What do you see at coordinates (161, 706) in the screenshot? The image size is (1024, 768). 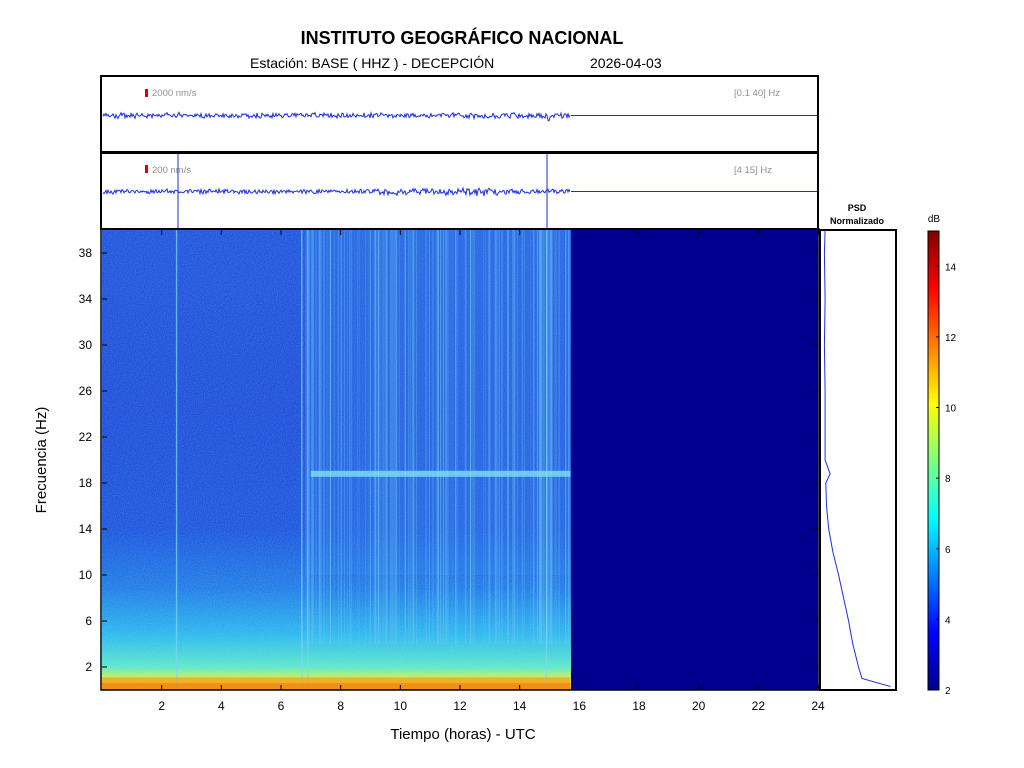 I see `x-tick-label: 2` at bounding box center [161, 706].